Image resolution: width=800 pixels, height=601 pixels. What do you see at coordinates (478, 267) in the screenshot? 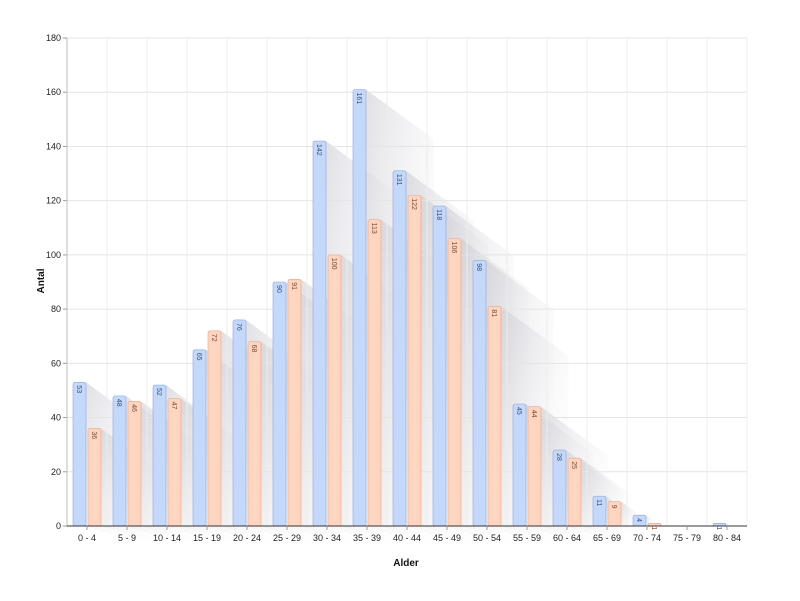
I see `bar-value-label: 98` at bounding box center [478, 267].